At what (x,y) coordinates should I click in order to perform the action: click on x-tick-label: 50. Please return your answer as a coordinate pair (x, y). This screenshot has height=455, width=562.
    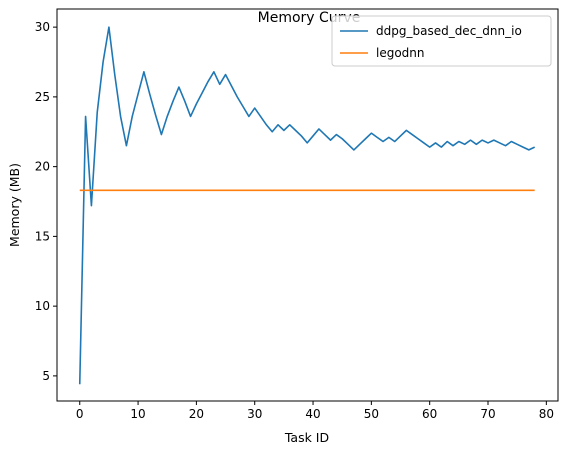
    Looking at the image, I should click on (371, 414).